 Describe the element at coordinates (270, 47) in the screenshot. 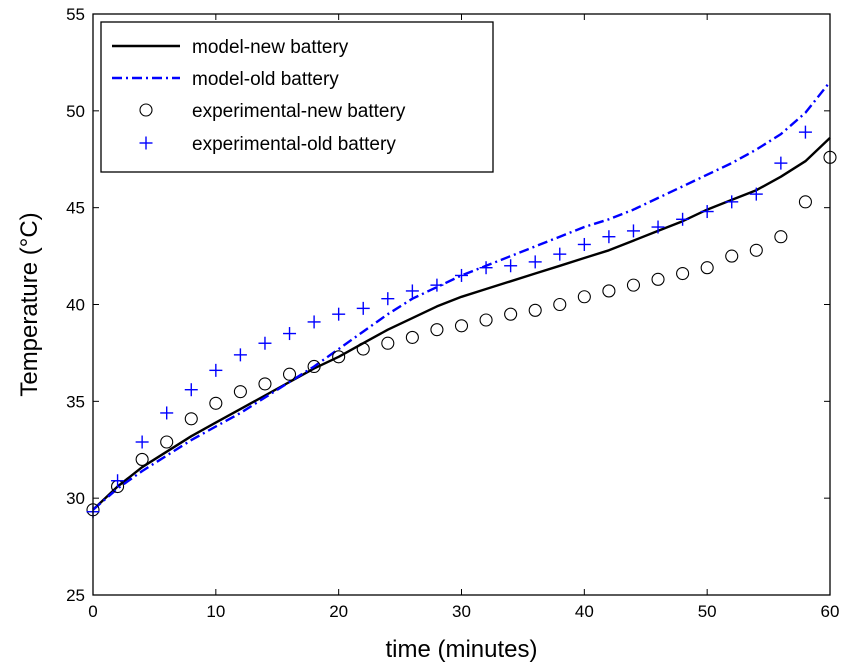

I see `legend-label: model-new battery` at that location.